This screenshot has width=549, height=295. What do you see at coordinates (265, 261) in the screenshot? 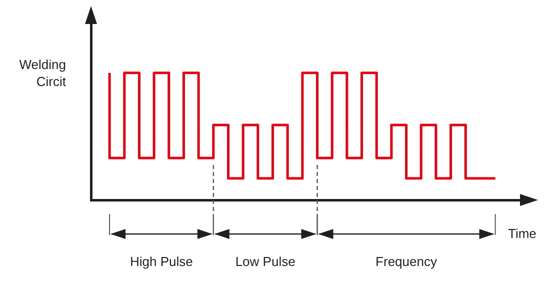
I see `text: Low Pulse` at bounding box center [265, 261].